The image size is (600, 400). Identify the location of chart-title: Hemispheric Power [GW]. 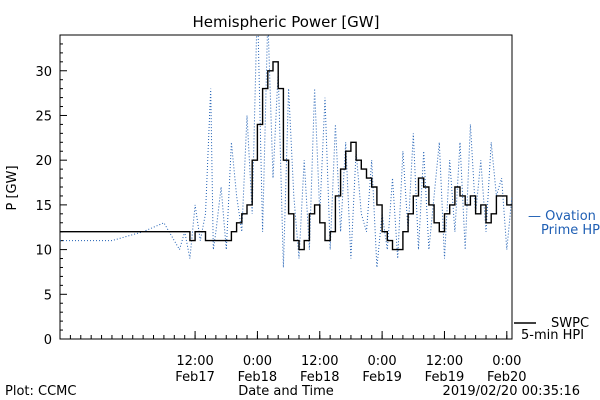
(286, 22).